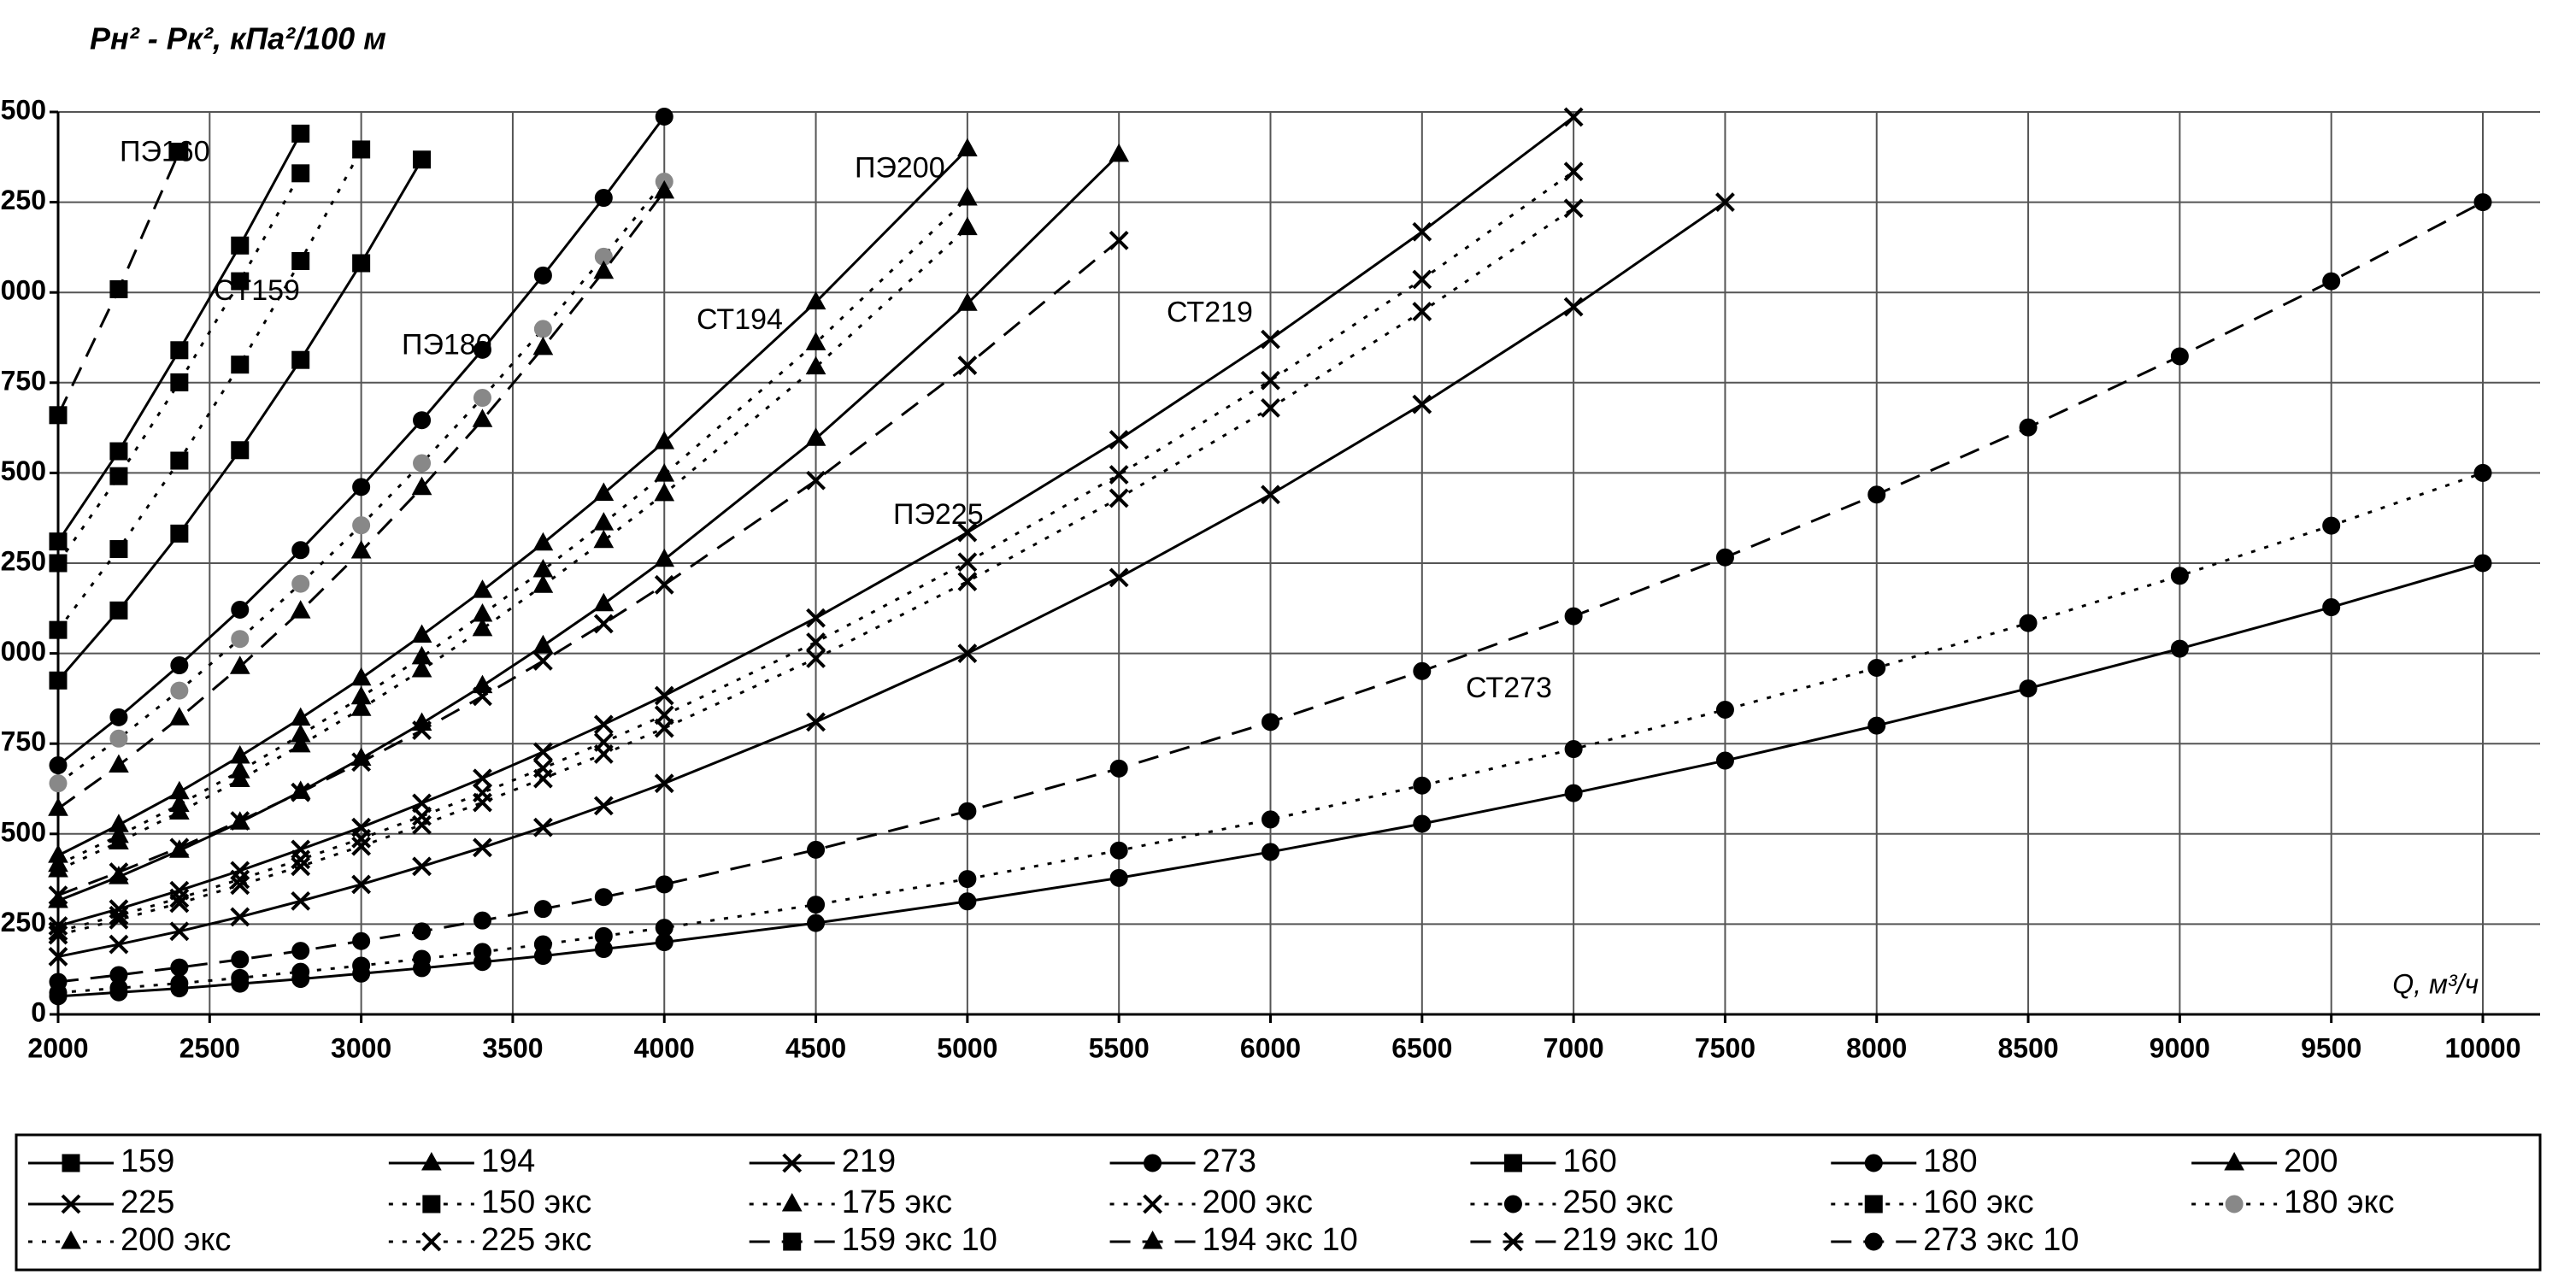  I want to click on x-tick-label: 5000, so click(967, 1047).